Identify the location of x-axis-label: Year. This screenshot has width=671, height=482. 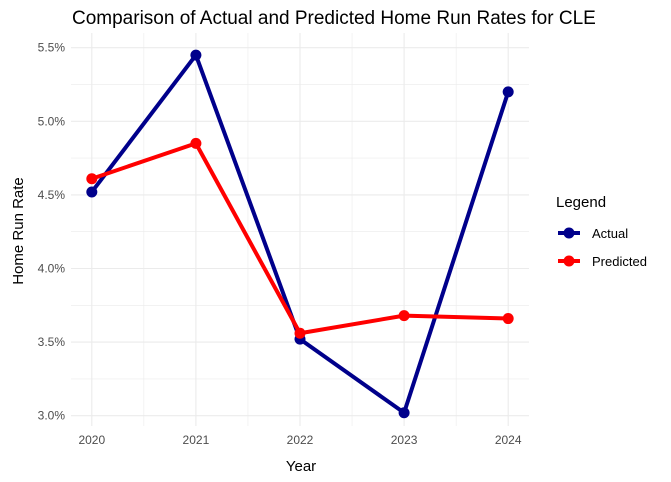
(301, 466).